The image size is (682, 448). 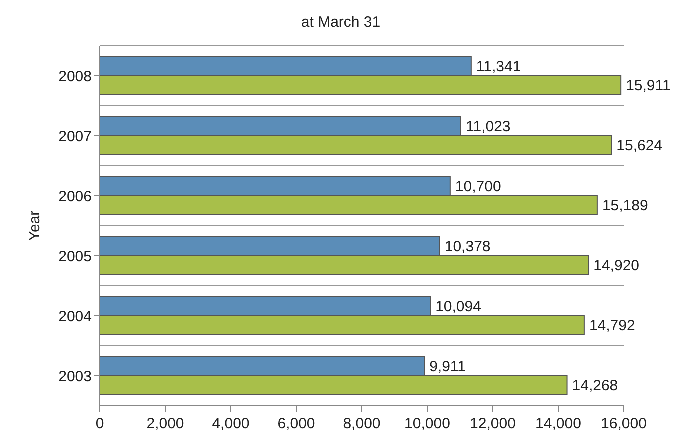 What do you see at coordinates (100, 424) in the screenshot?
I see `x-tick-label: 0` at bounding box center [100, 424].